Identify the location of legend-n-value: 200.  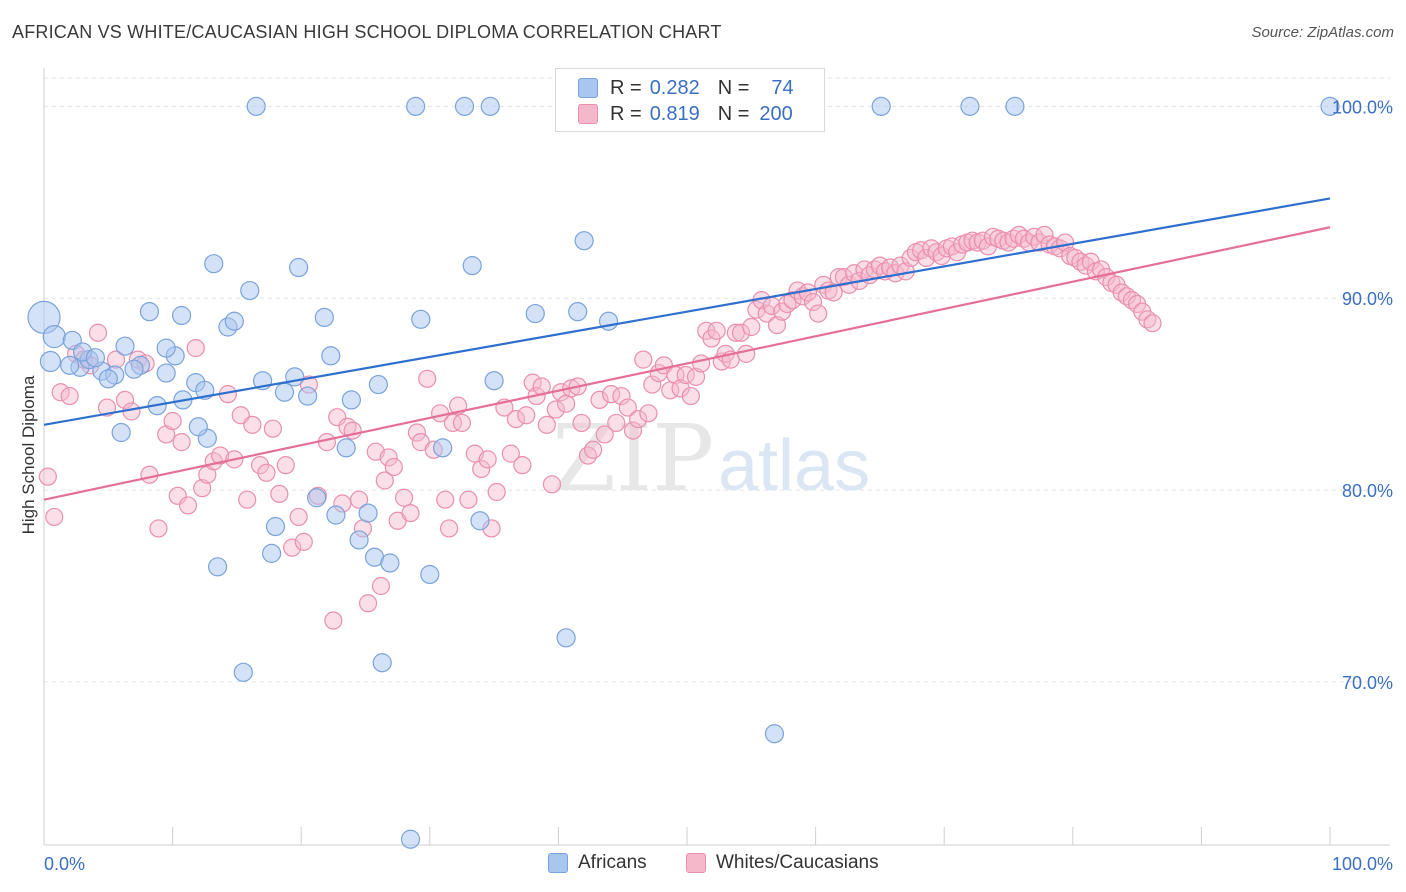
(776, 113).